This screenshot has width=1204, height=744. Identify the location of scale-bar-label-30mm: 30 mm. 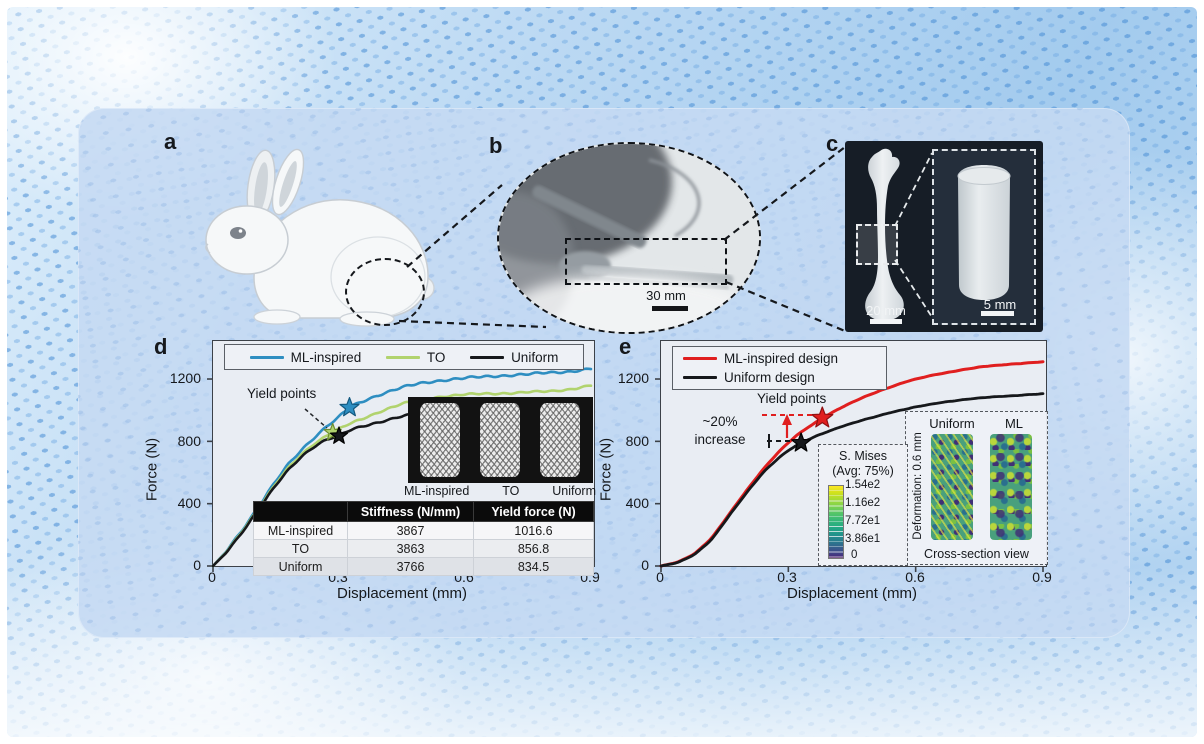
(666, 295).